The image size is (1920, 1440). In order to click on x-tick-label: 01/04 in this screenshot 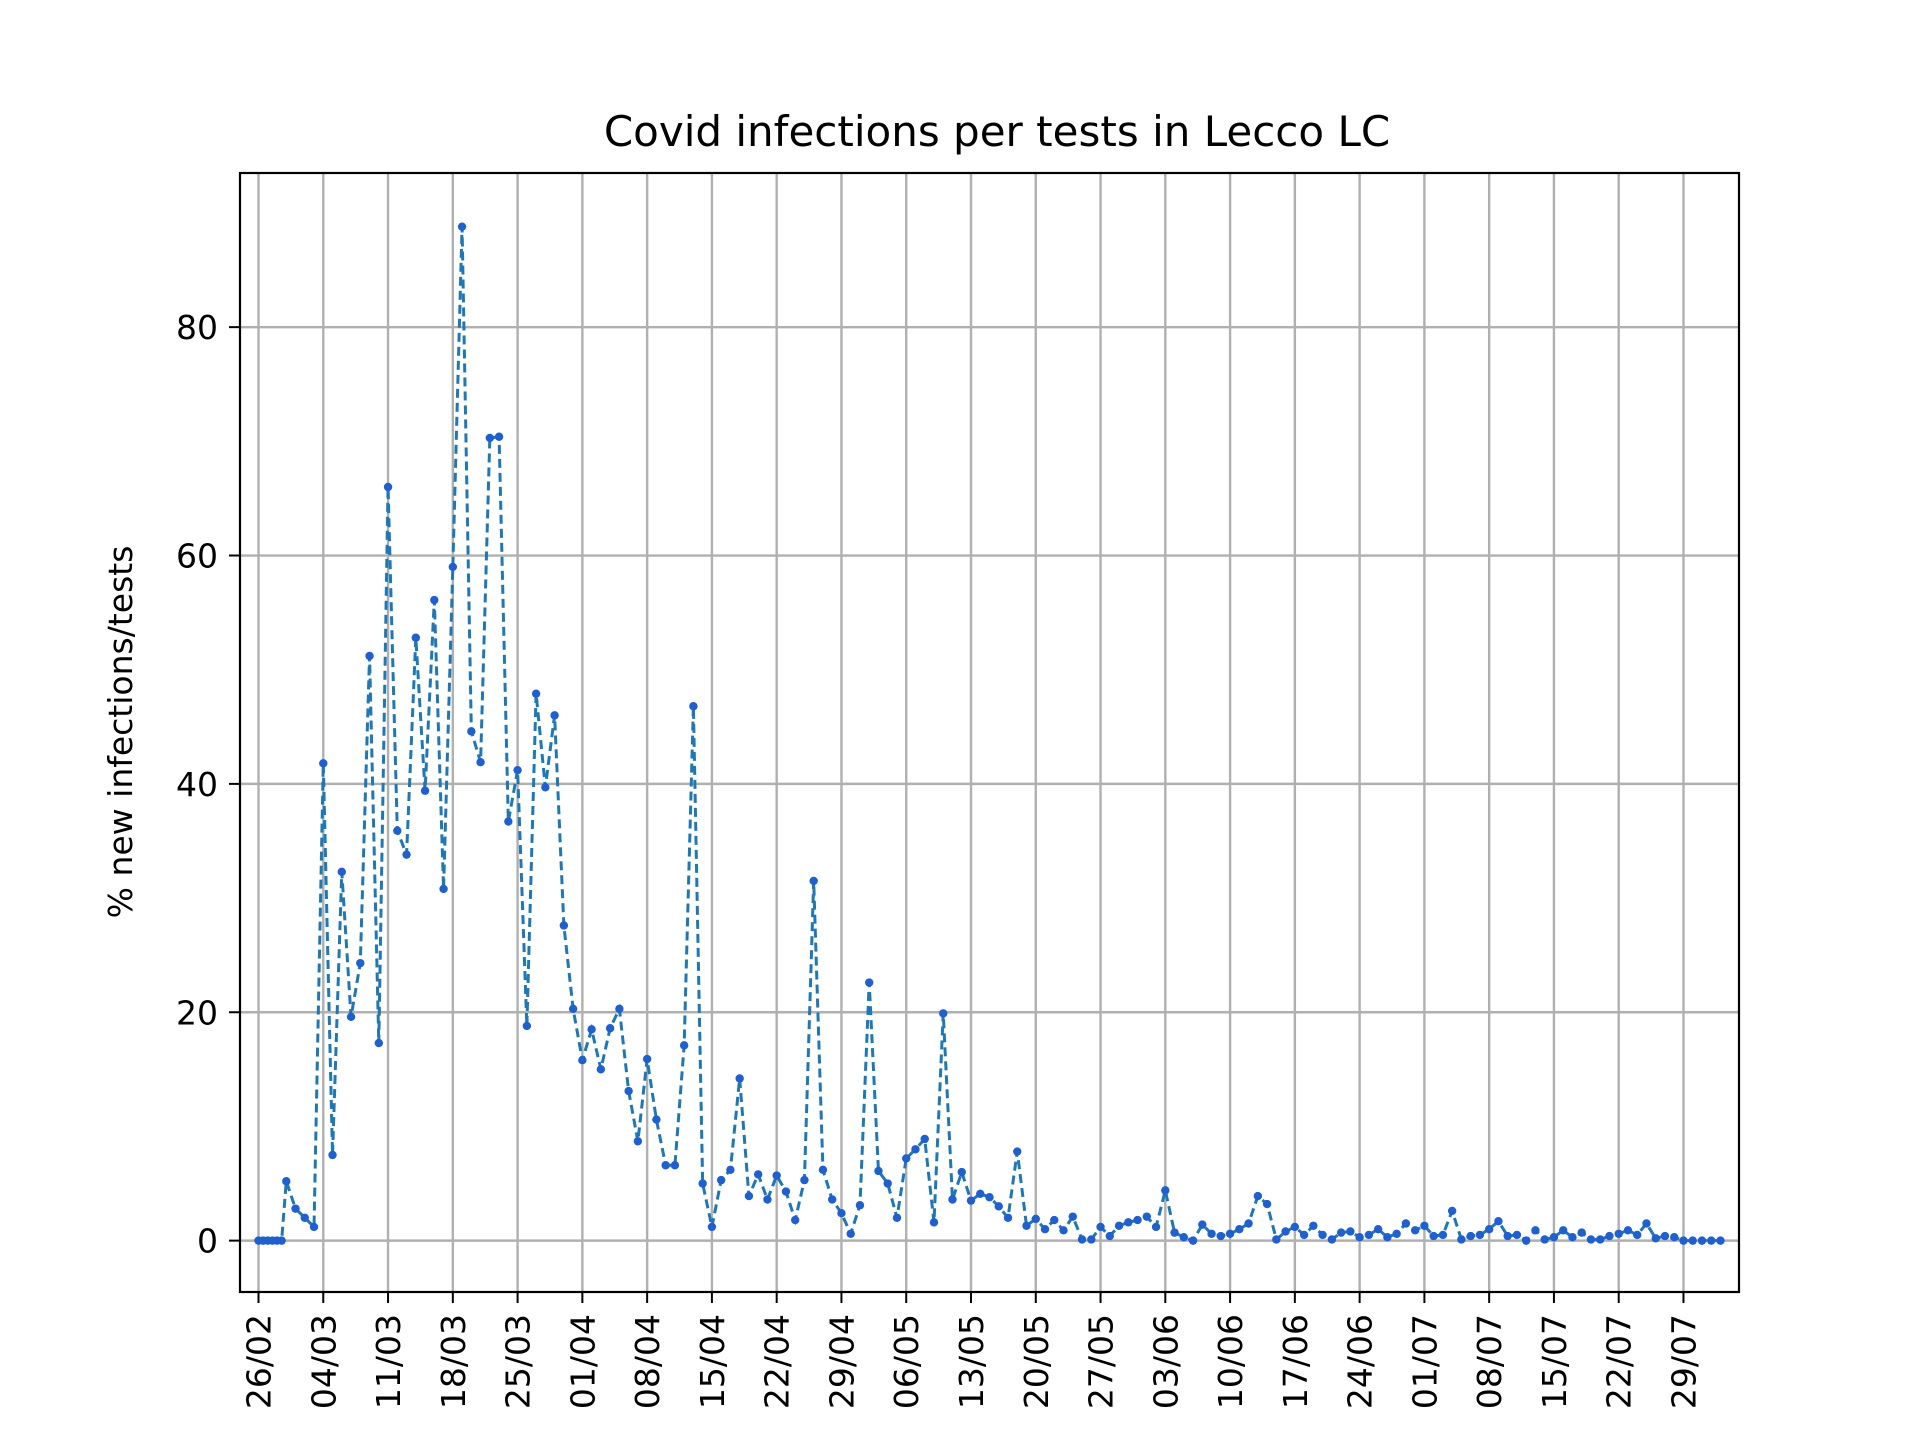, I will do `click(582, 1361)`.